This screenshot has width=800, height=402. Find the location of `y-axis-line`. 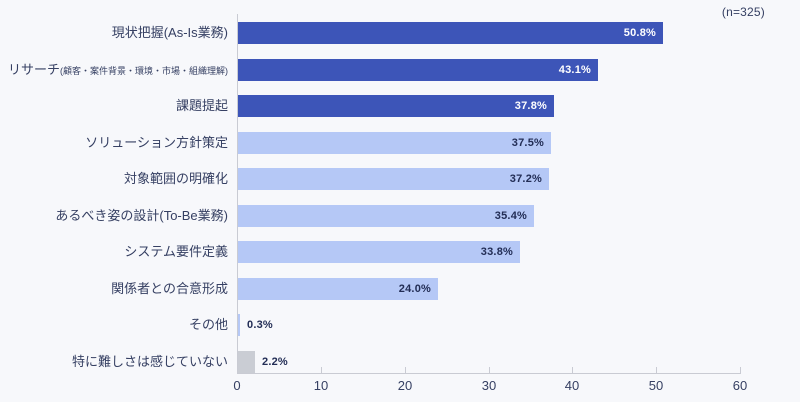

y-axis-line is located at coordinates (237, 193).